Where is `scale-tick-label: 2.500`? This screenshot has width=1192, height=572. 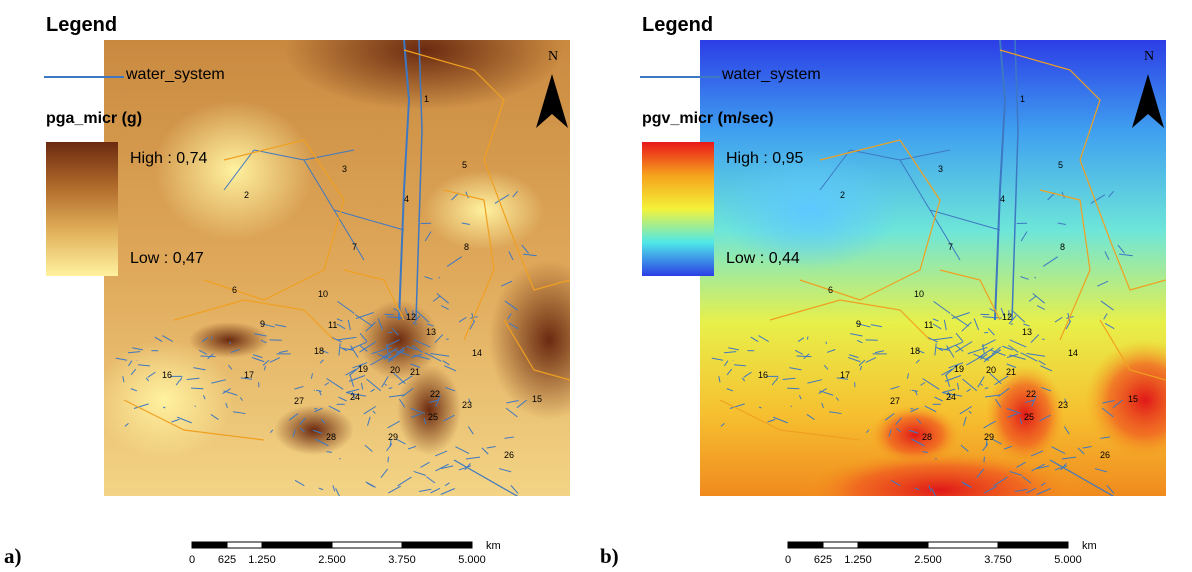
scale-tick-label: 2.500 is located at coordinates (332, 560).